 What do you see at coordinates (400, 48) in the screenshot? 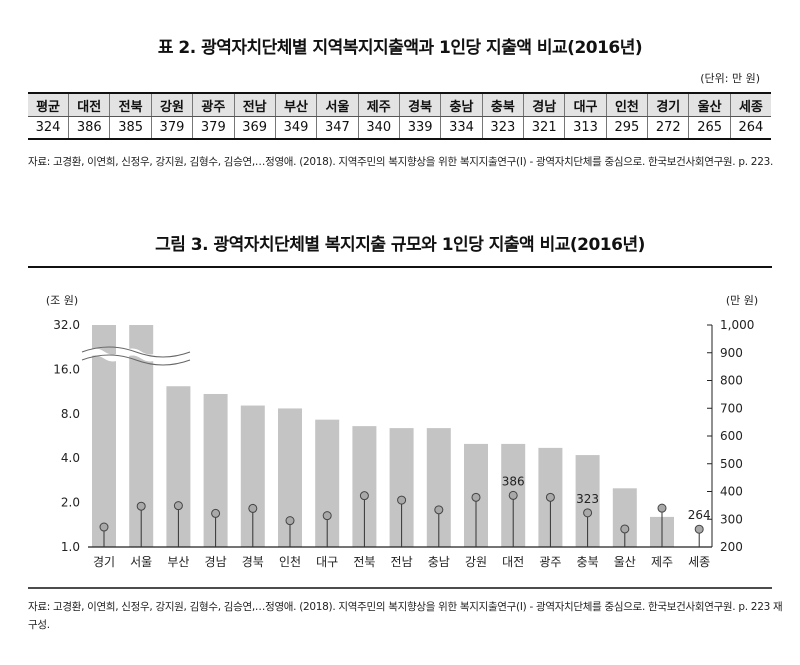
I see `table-title: 표 2. 광역자치단체별 지역복지지출액과 1인당 지출액 비교(2016년)` at bounding box center [400, 48].